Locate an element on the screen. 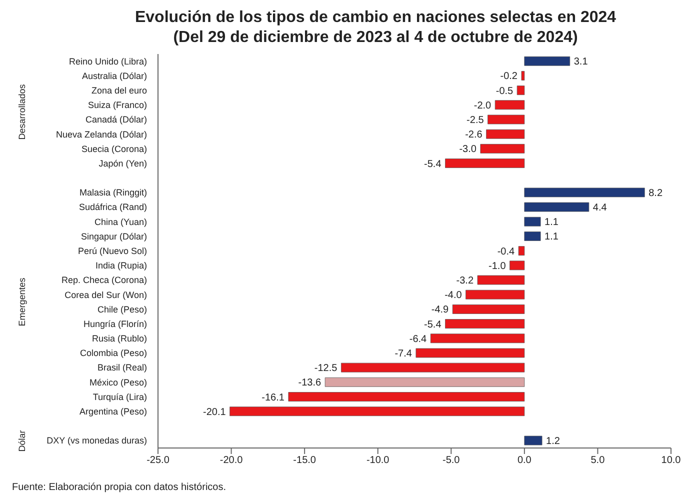 This screenshot has height=504, width=691. data-label: 8.2 is located at coordinates (655, 193).